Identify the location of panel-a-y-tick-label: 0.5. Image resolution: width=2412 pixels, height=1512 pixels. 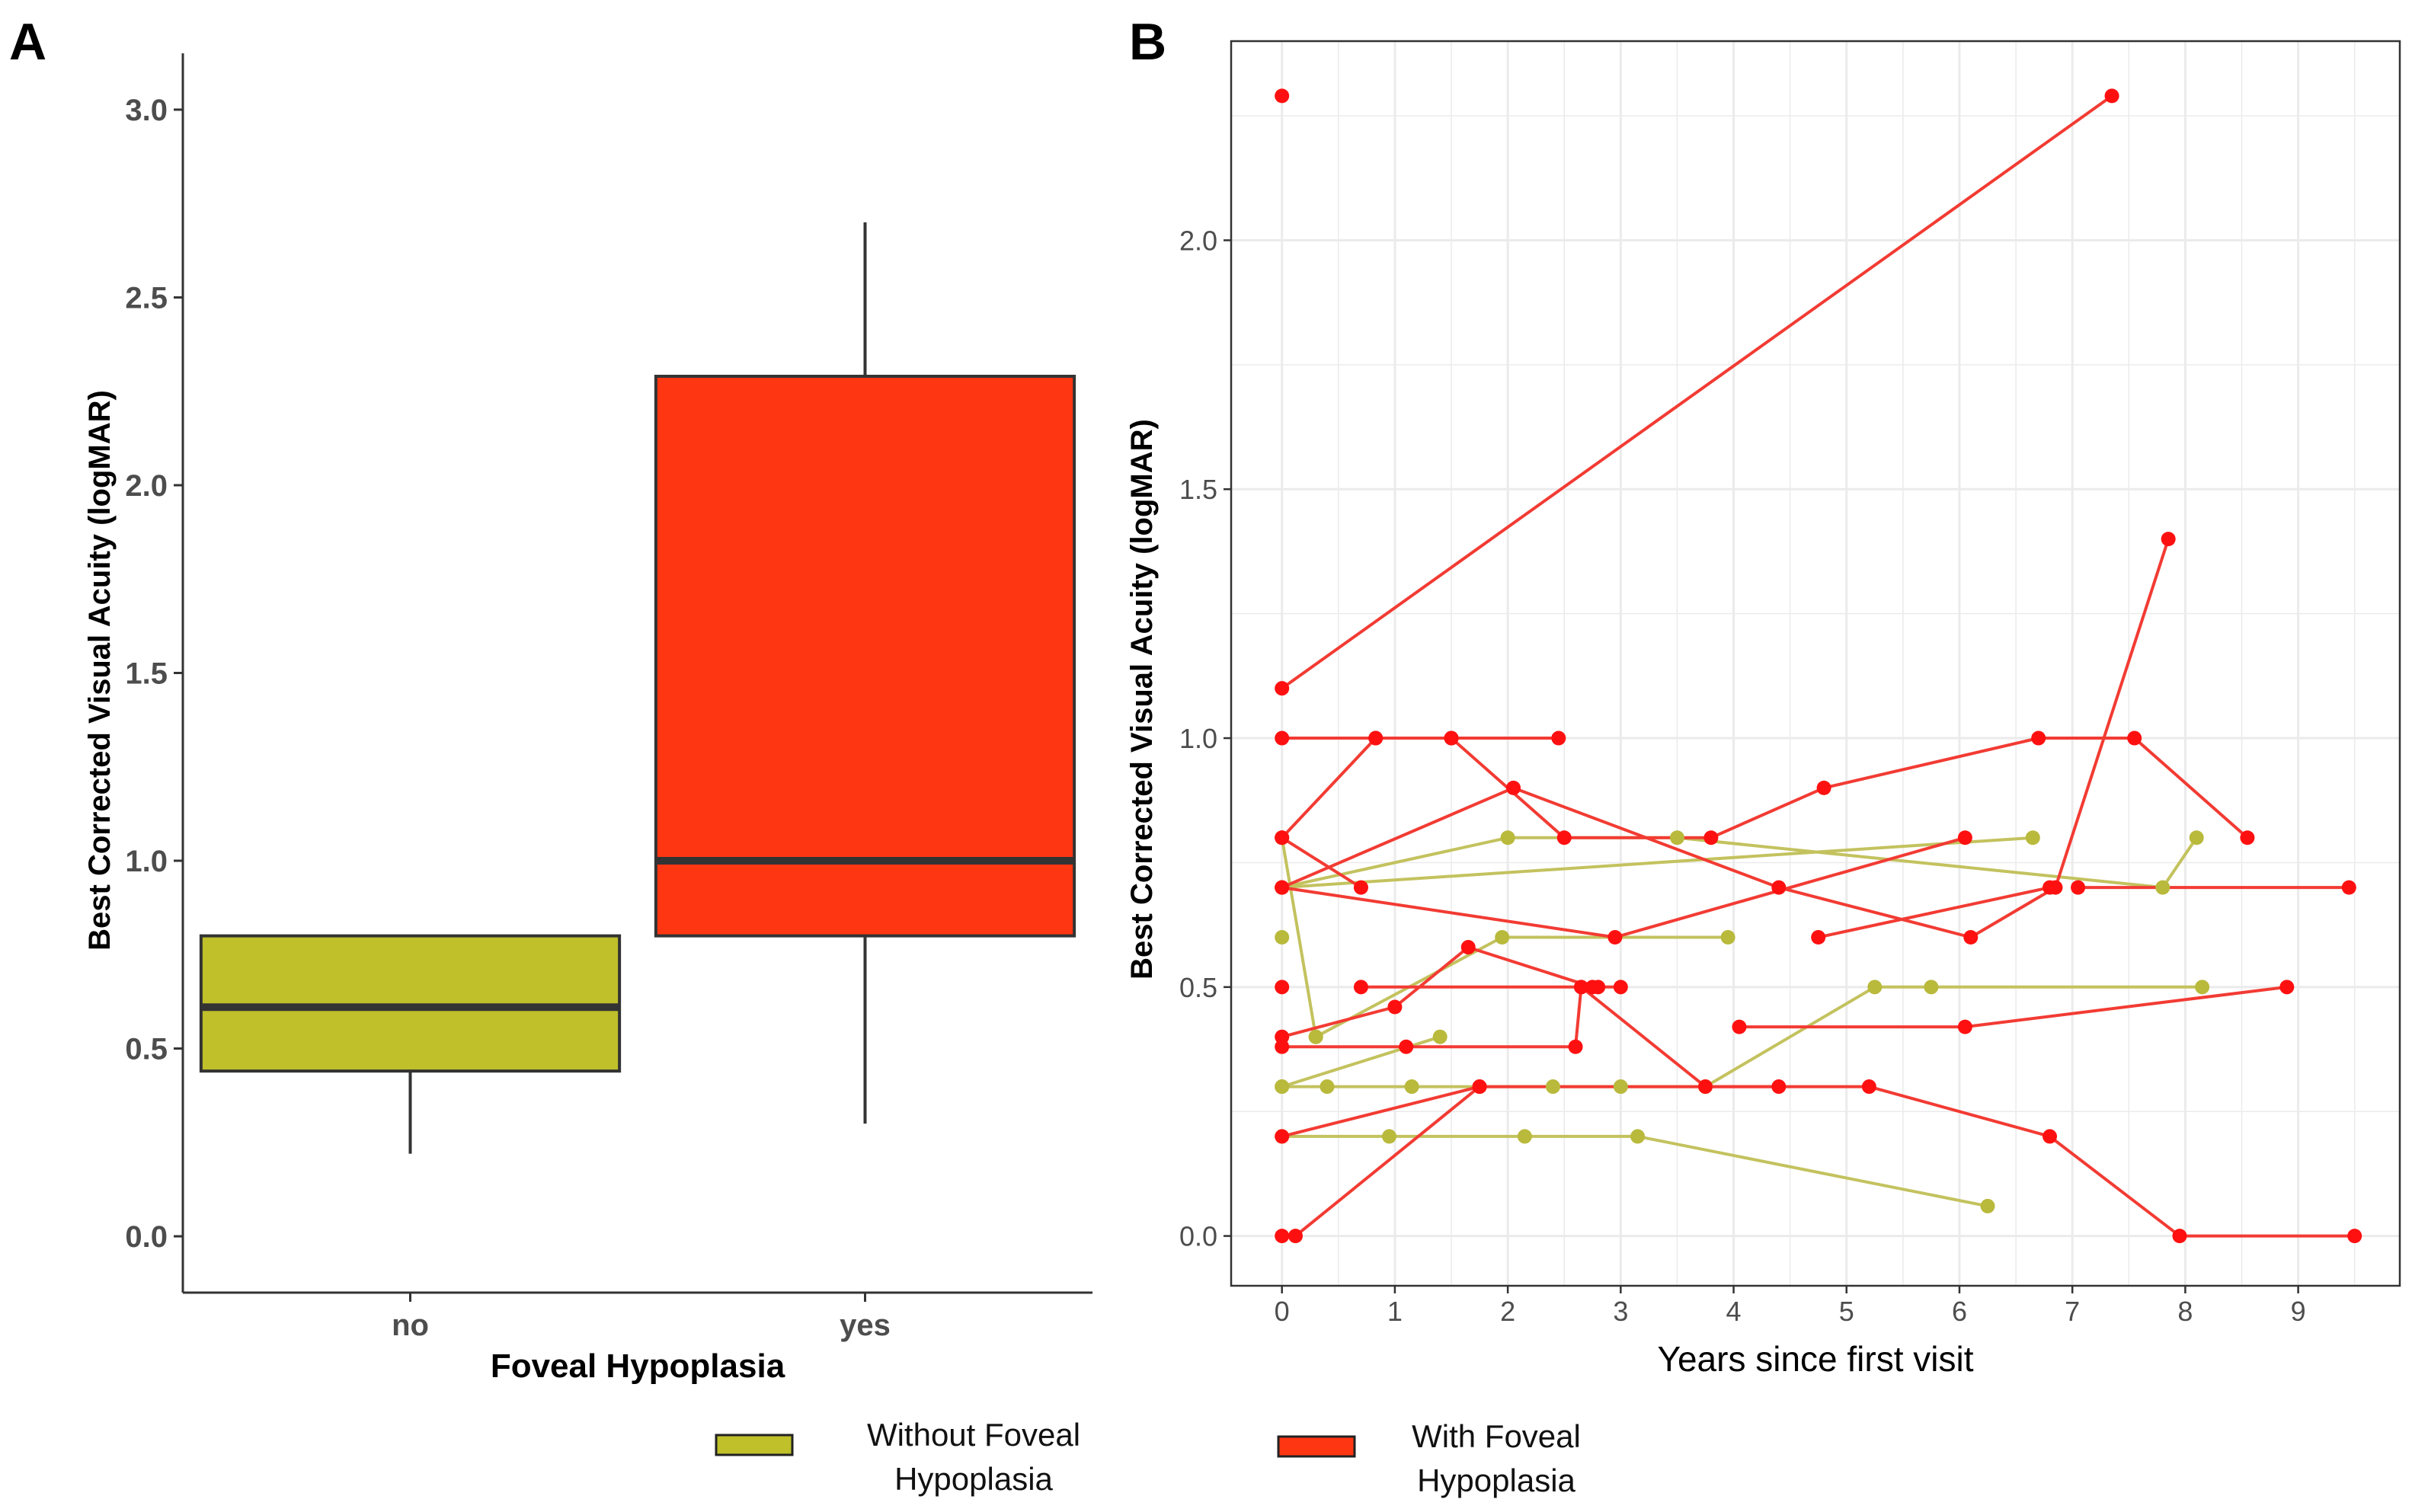
(146, 1050).